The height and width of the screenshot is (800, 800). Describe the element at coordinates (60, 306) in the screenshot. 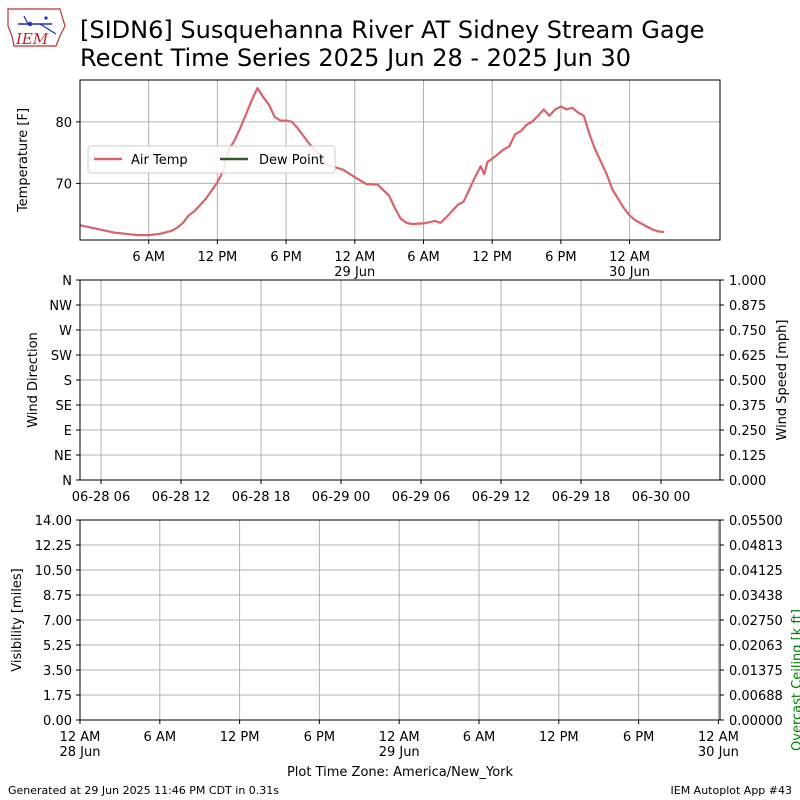

I see `y-tick-label: NW` at that location.